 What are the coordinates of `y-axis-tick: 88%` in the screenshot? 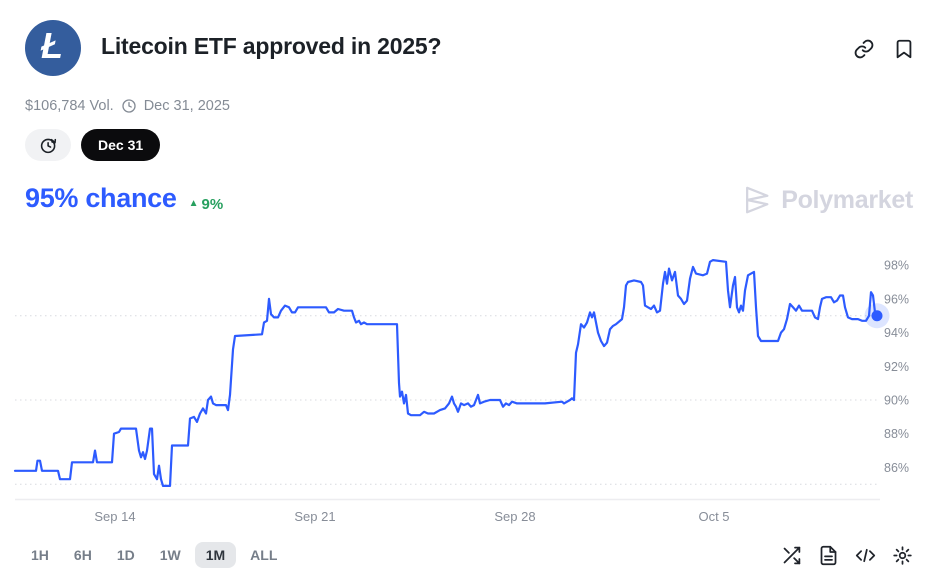 It's located at (896, 434).